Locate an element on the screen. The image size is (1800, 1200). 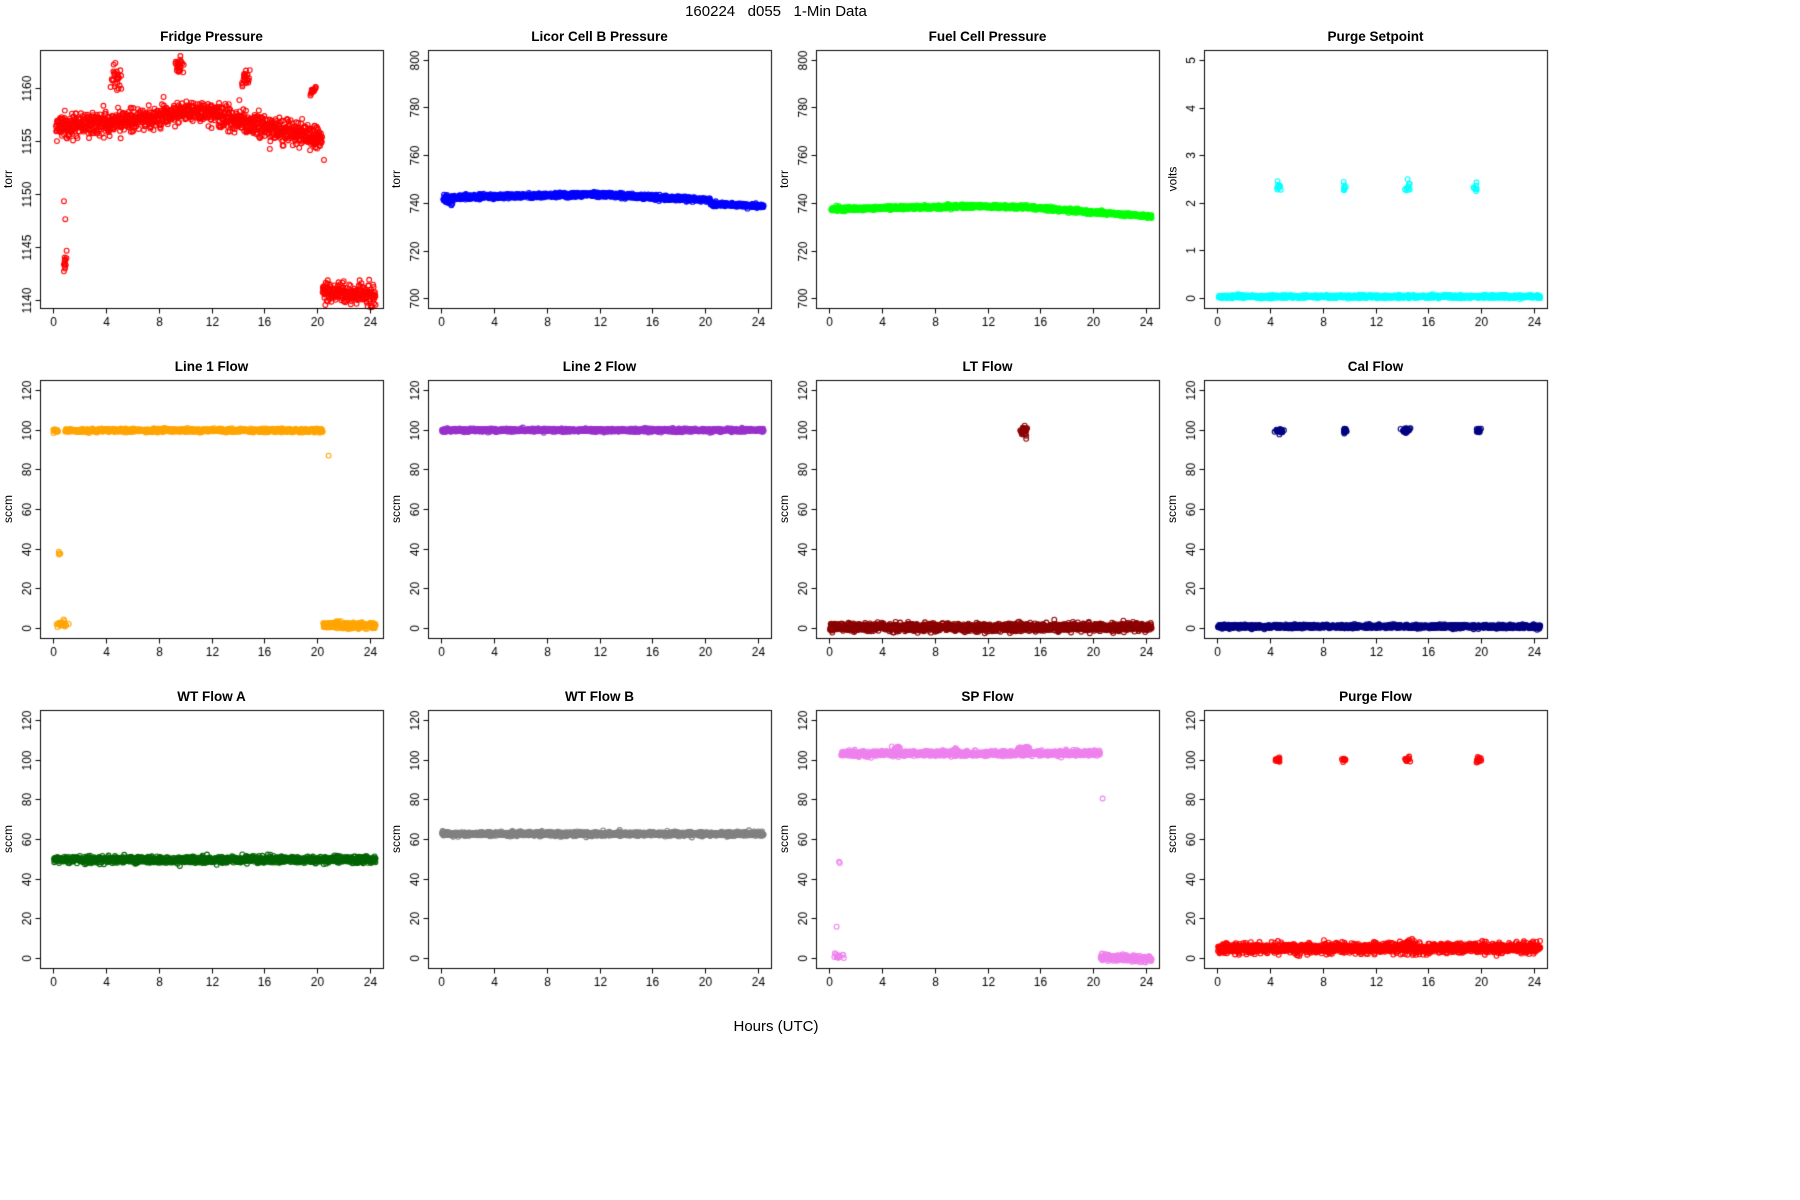
chart-canvas-licor-cell-b-pressure is located at coordinates (582, 191).